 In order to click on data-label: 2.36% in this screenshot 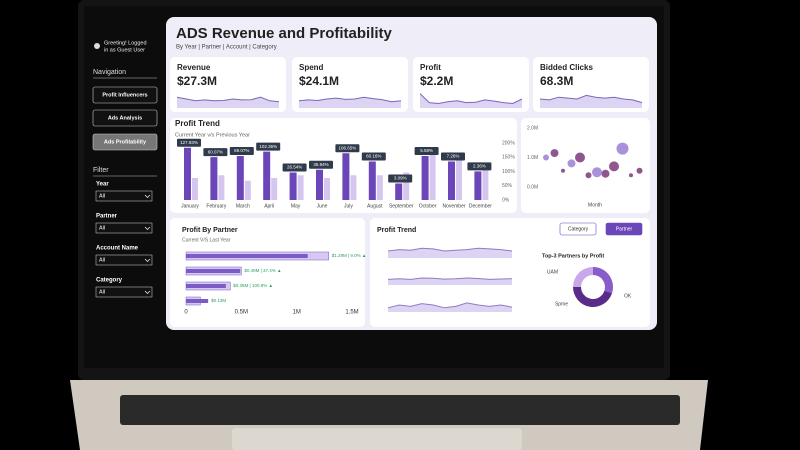, I will do `click(479, 166)`.